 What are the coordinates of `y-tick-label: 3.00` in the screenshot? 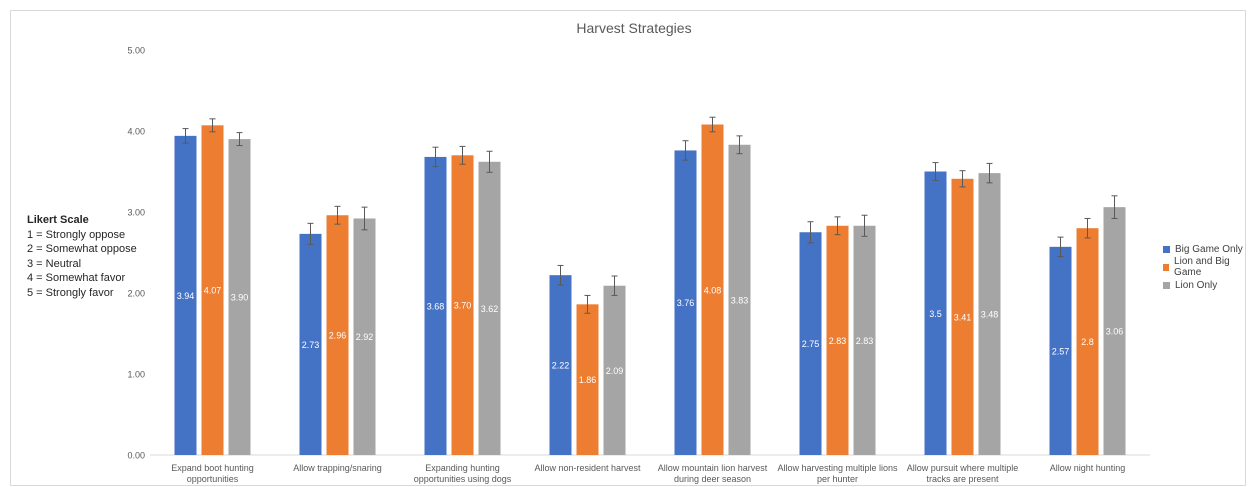 It's located at (136, 213).